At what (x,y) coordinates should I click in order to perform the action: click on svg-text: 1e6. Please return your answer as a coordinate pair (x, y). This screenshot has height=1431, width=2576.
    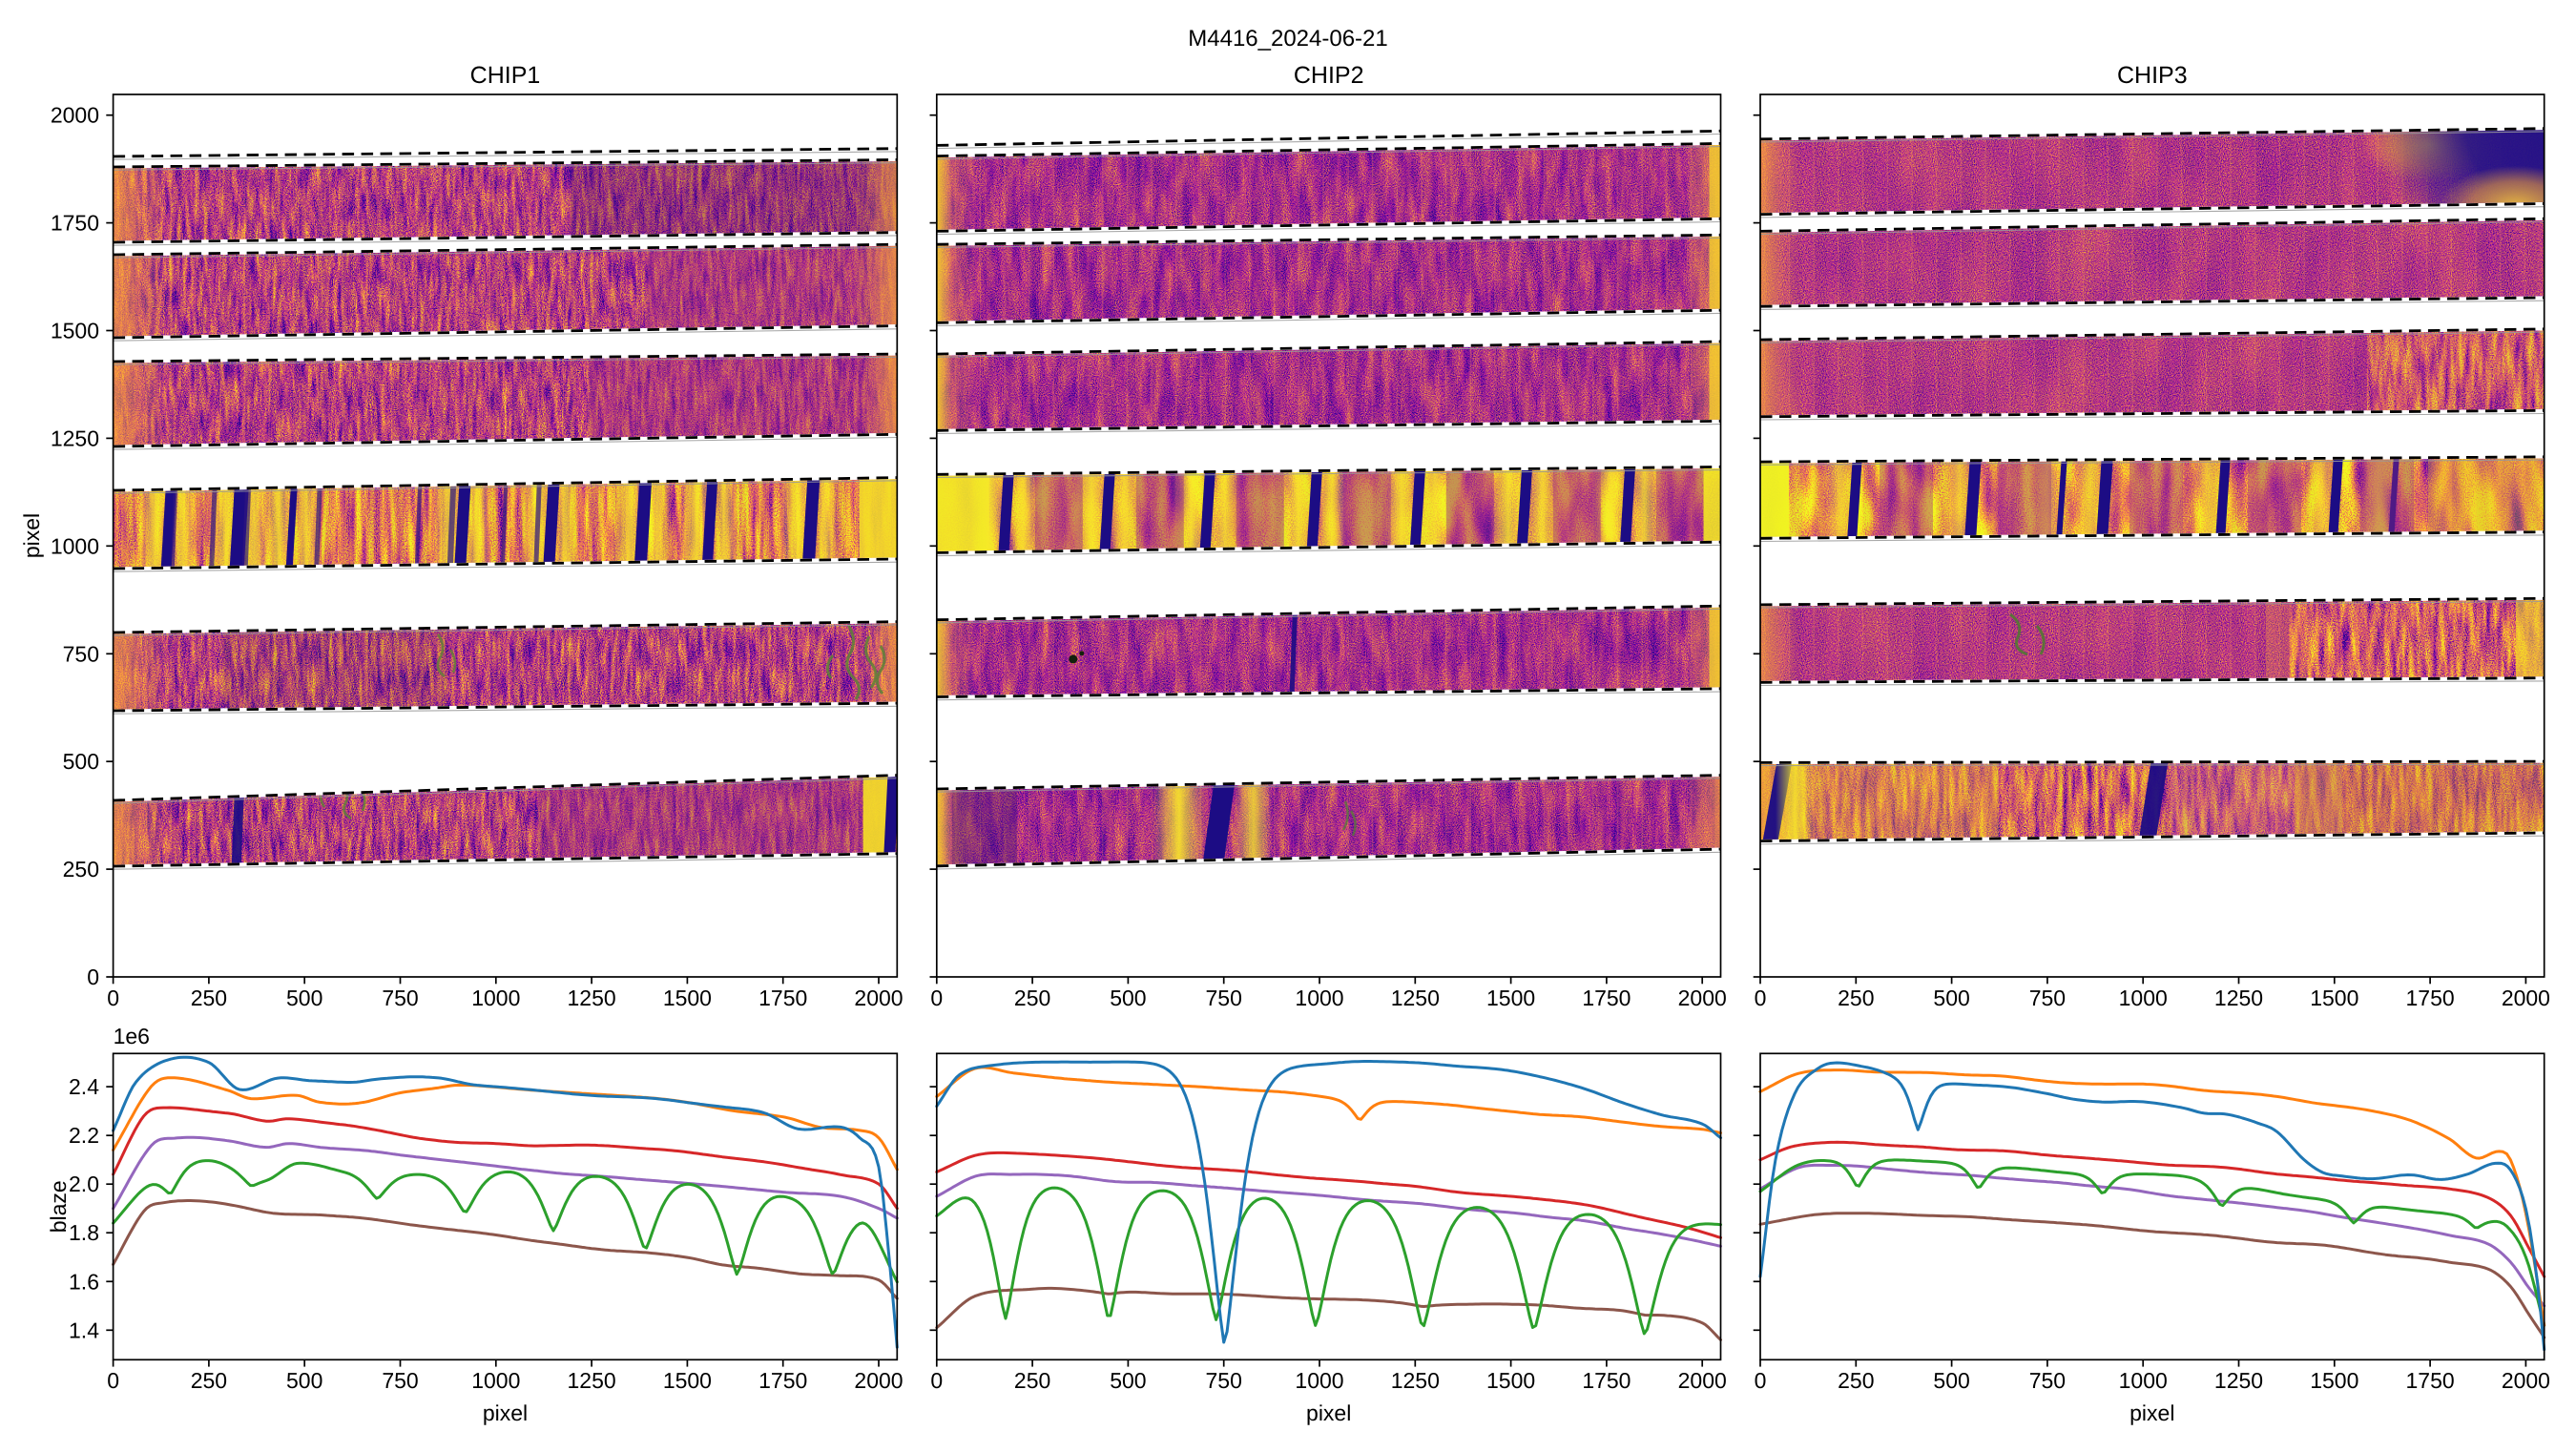
    Looking at the image, I should click on (132, 1036).